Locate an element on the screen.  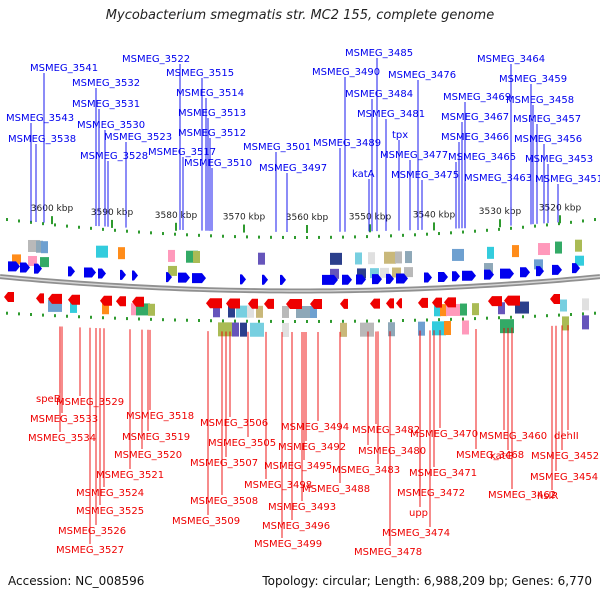
forward-gene-label: MSMEG_3484 is located at coordinates (379, 94).